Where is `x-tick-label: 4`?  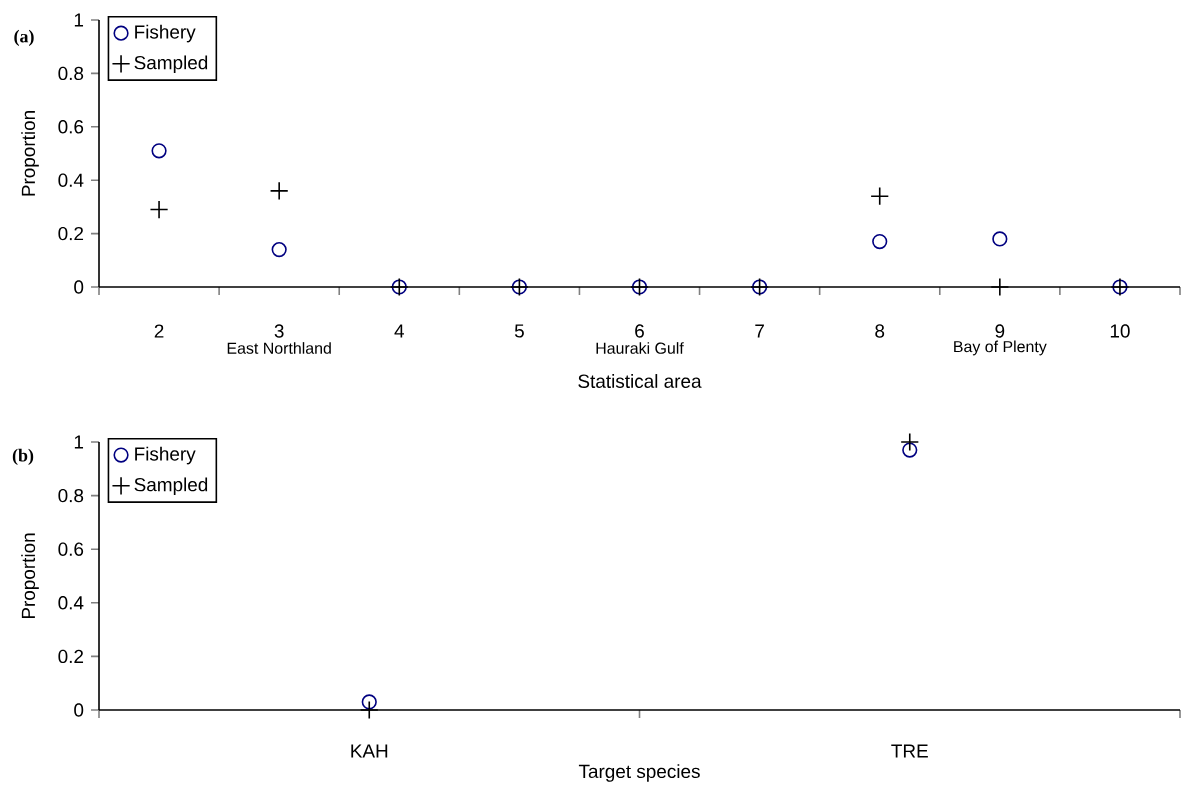 x-tick-label: 4 is located at coordinates (399, 331).